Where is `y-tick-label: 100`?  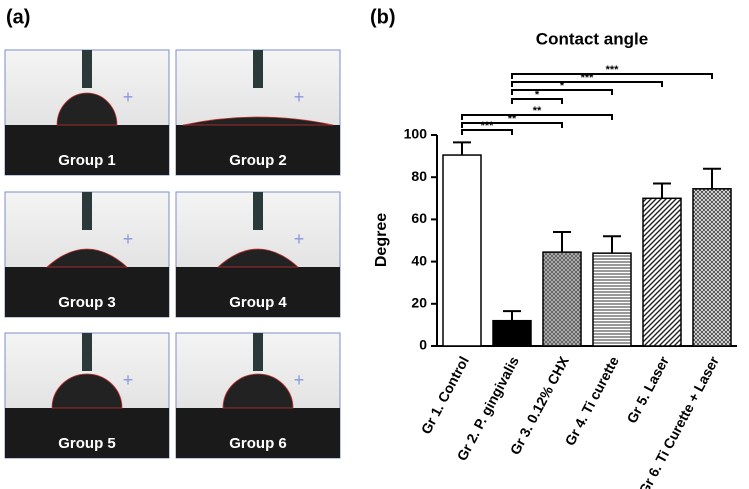 y-tick-label: 100 is located at coordinates (416, 134).